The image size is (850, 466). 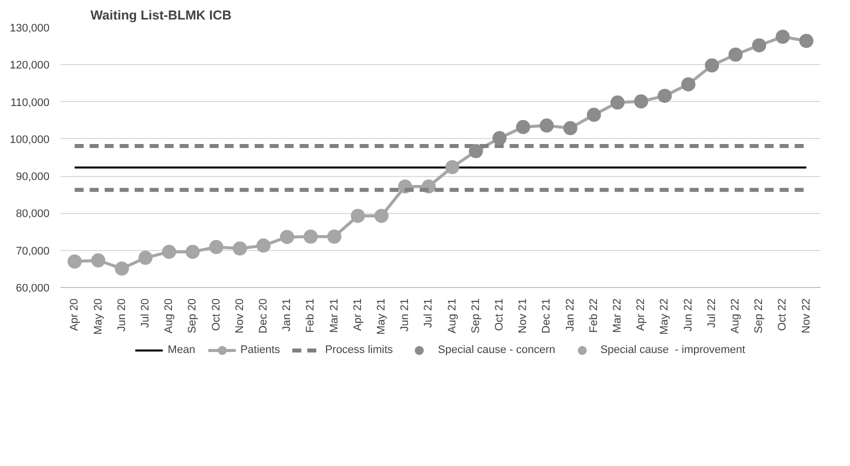 I want to click on x-tick-label: Feb 21, so click(x=310, y=315).